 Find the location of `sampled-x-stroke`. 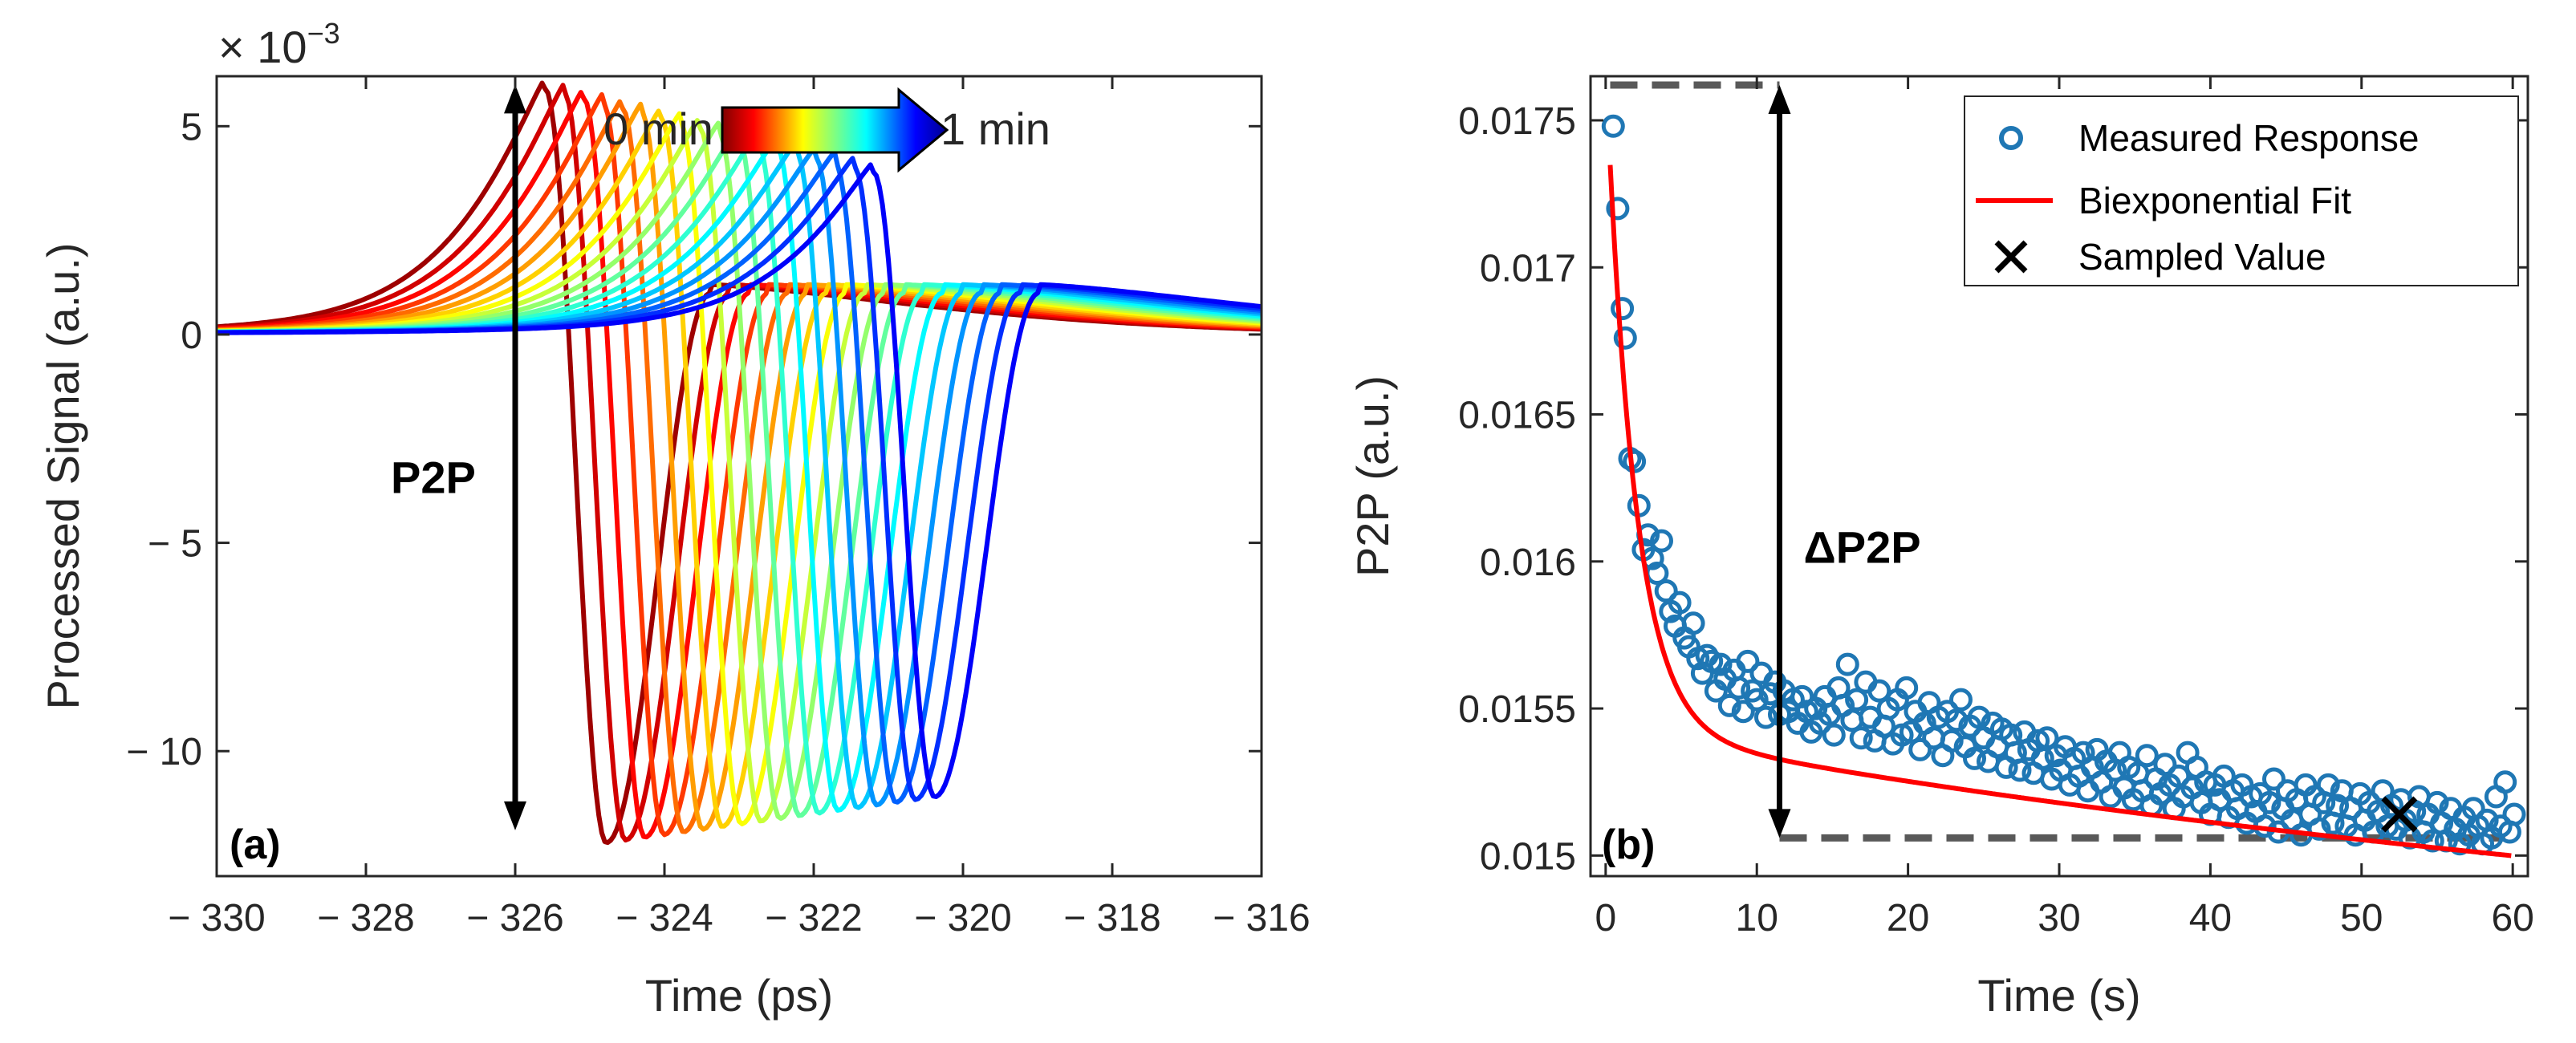

sampled-x-stroke is located at coordinates (2399, 814).